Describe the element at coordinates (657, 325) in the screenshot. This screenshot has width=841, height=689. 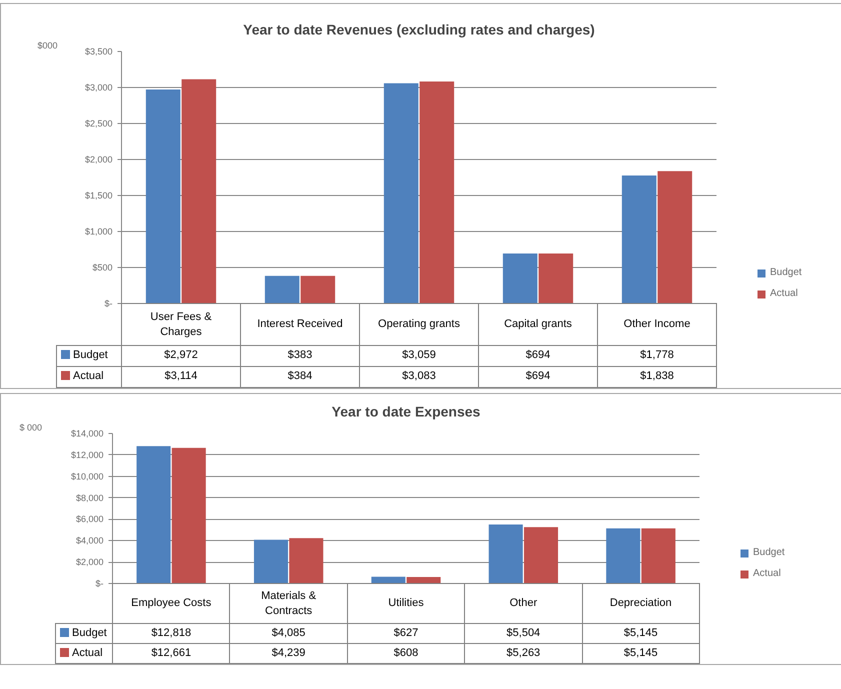
I see `x-tick-label: Other Income` at that location.